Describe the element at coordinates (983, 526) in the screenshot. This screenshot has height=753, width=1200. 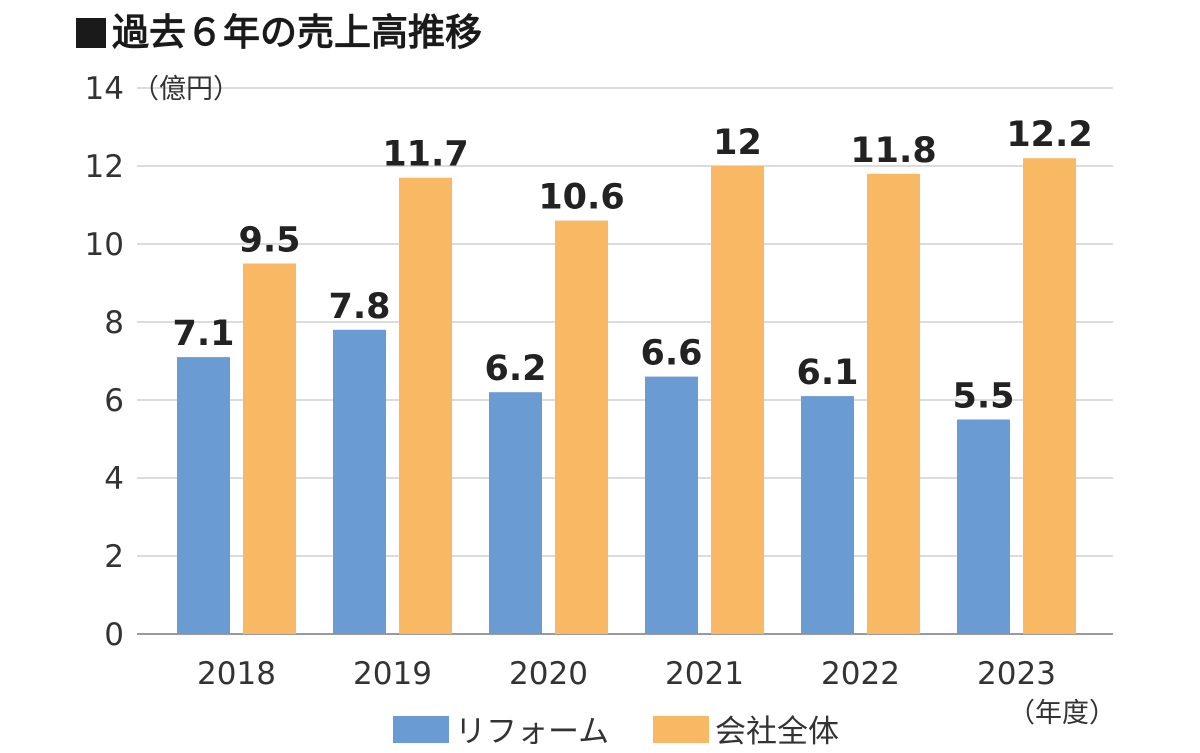
I see `bar-reform-2023` at that location.